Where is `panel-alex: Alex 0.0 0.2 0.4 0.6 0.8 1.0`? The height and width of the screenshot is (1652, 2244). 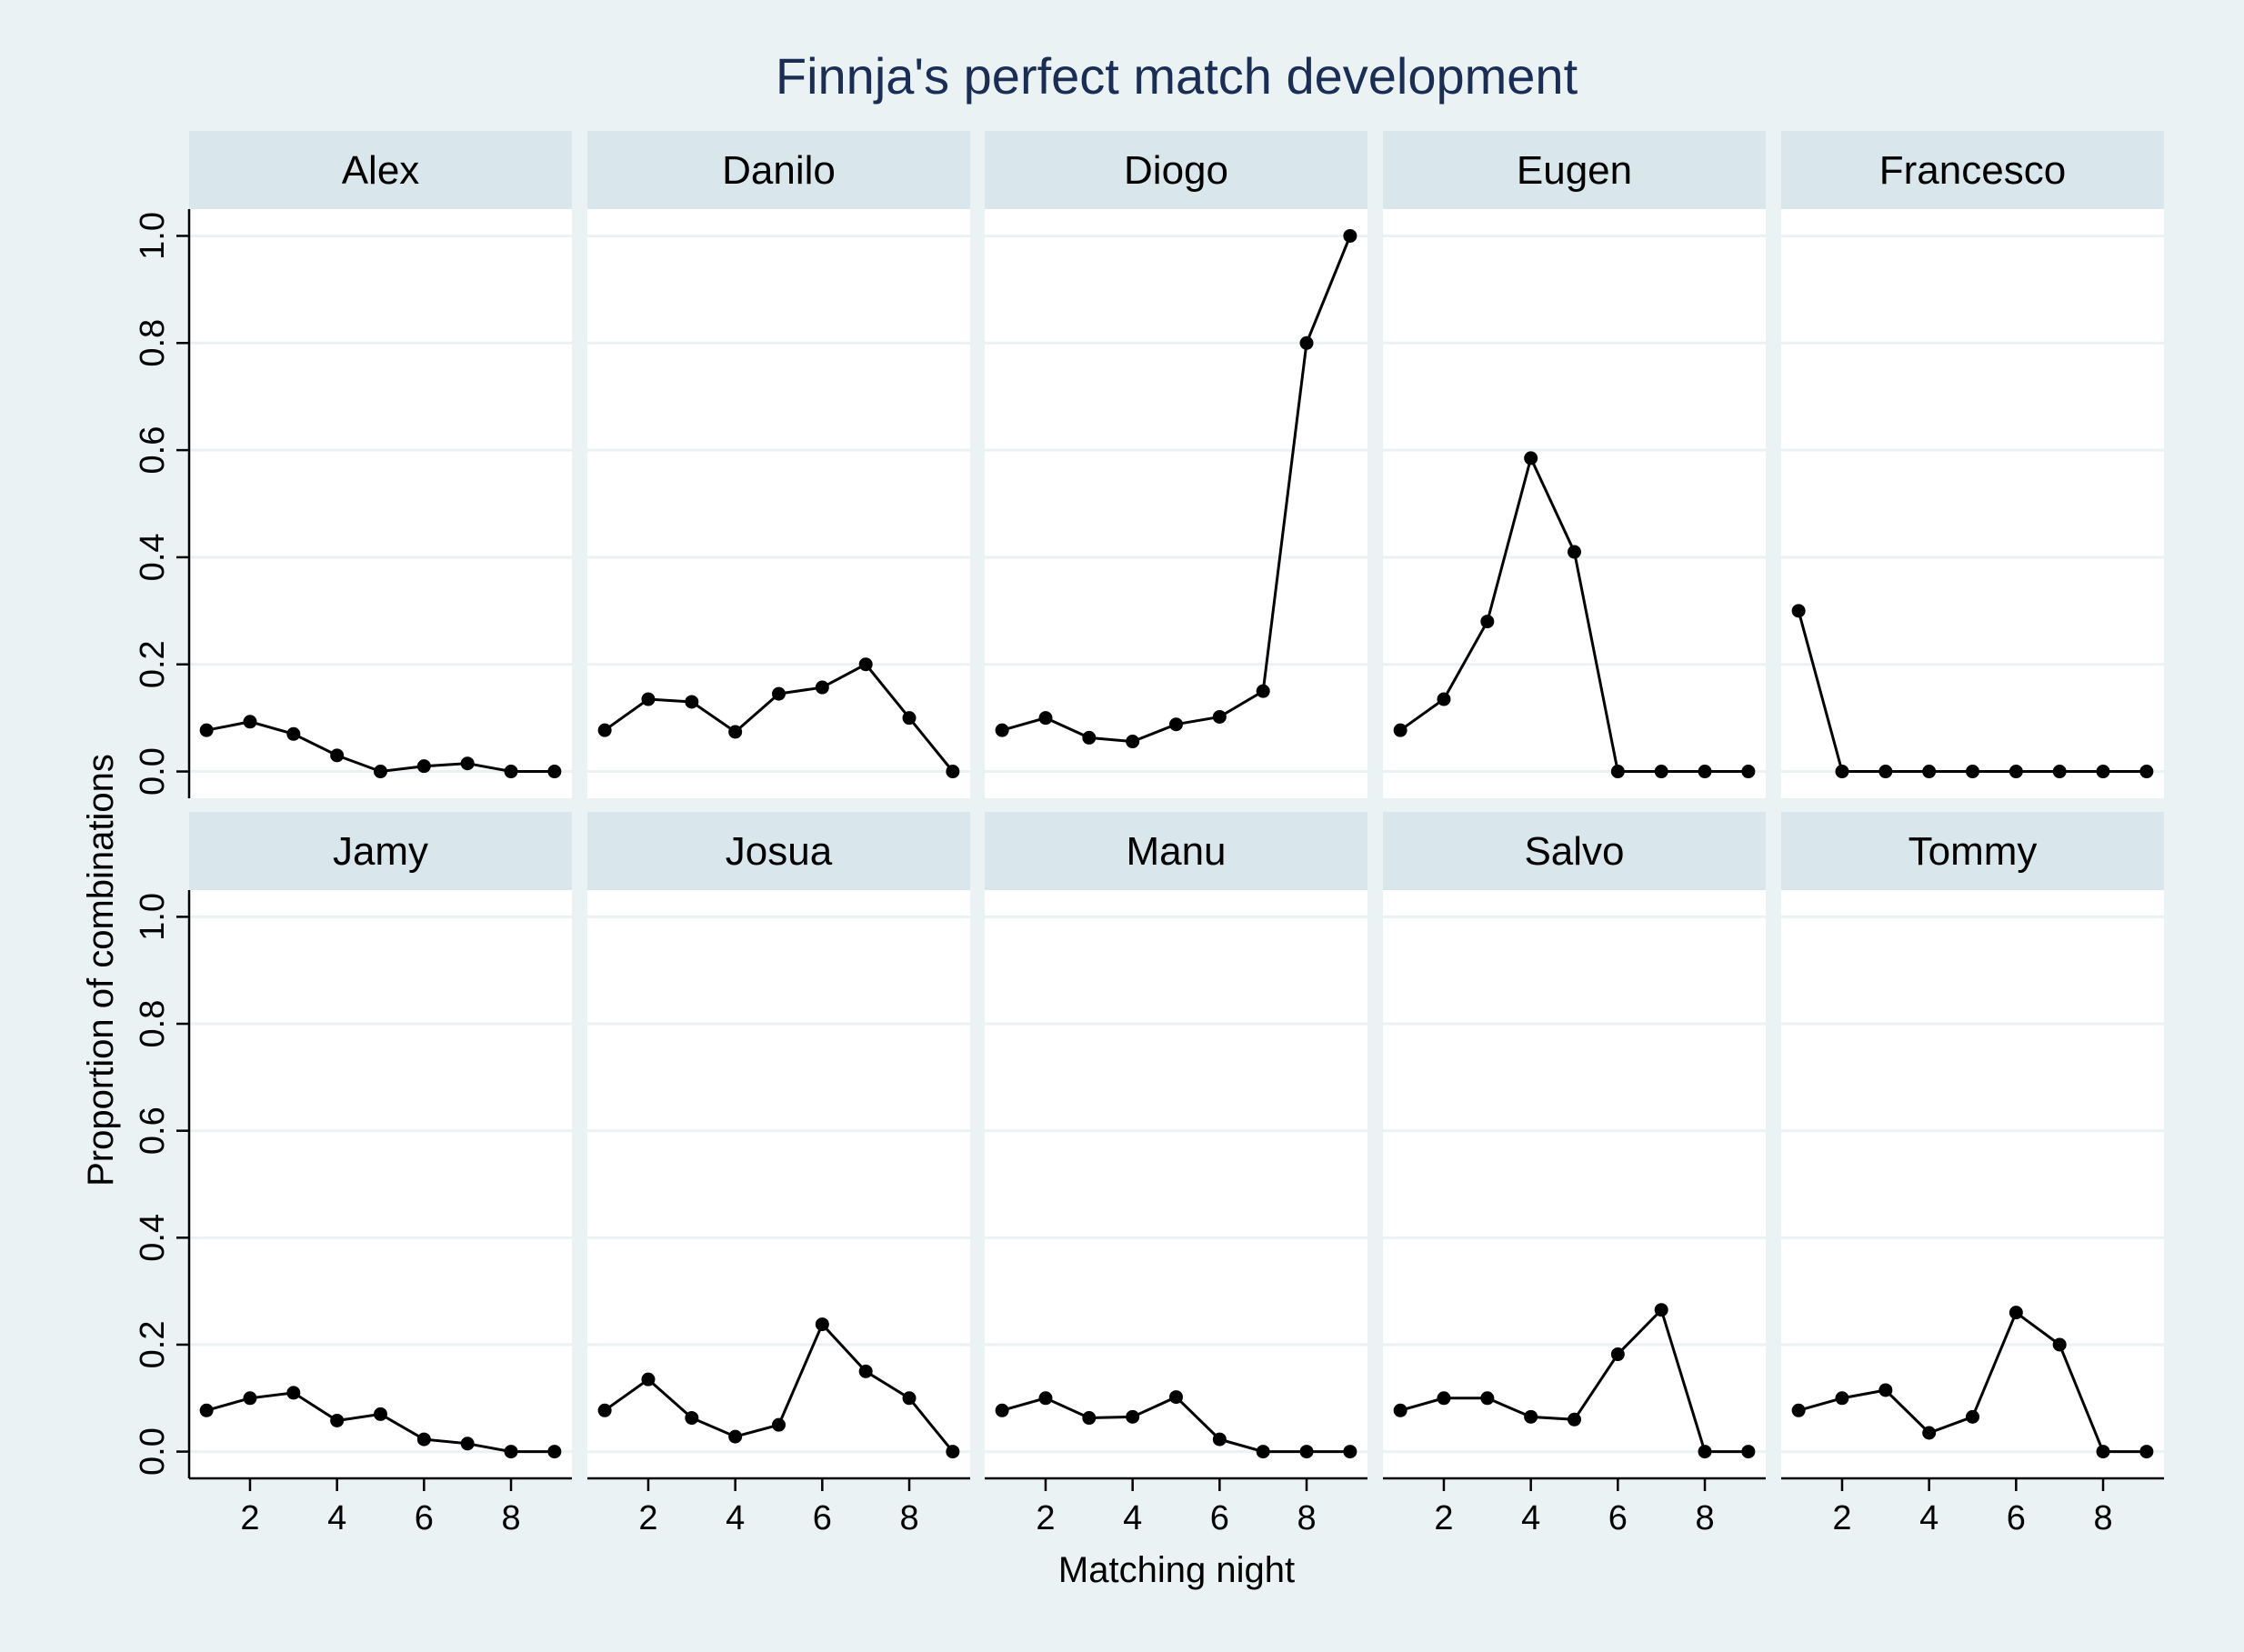
panel-alex: Alex 0.0 0.2 0.4 0.6 0.8 1.0 is located at coordinates (353, 464).